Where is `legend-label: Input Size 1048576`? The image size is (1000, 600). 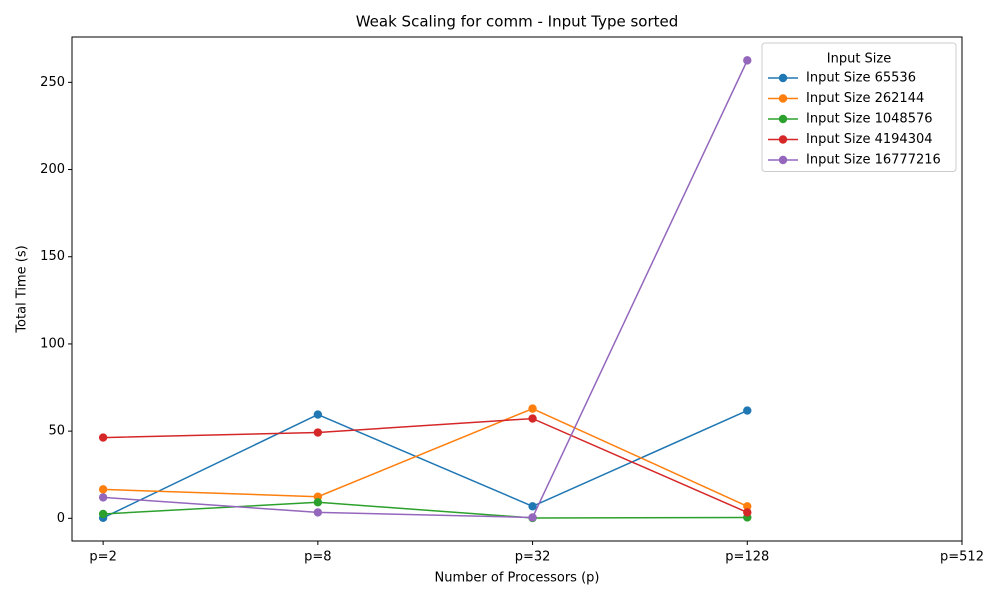 legend-label: Input Size 1048576 is located at coordinates (869, 119).